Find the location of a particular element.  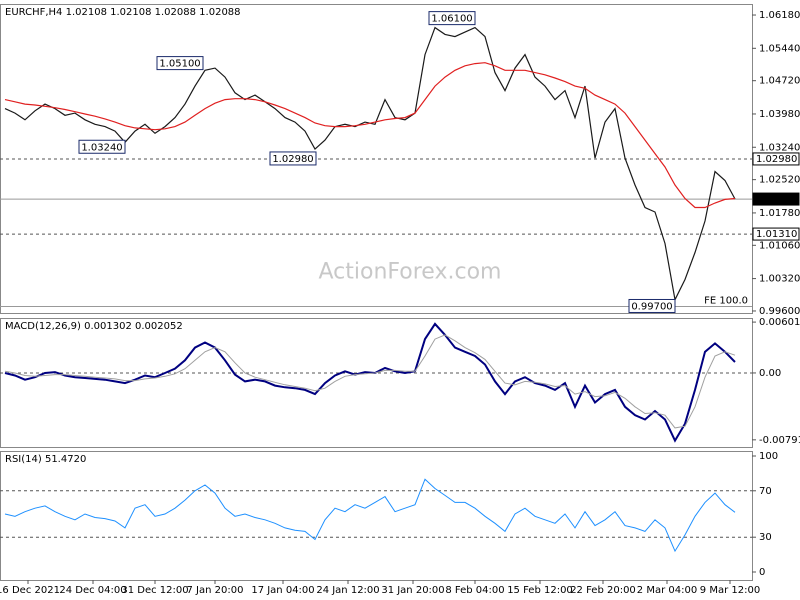

x-tick-label: 15 Feb 12:00 is located at coordinates (540, 590).